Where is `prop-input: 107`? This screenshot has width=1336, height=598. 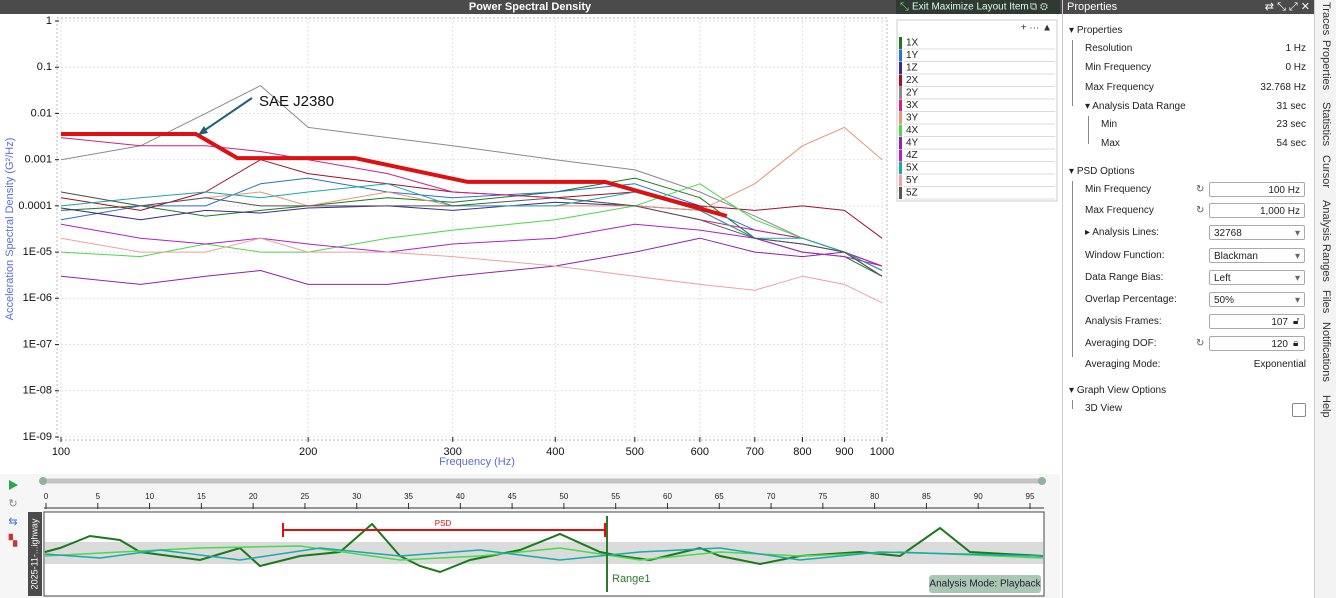 prop-input: 107 is located at coordinates (1257, 321).